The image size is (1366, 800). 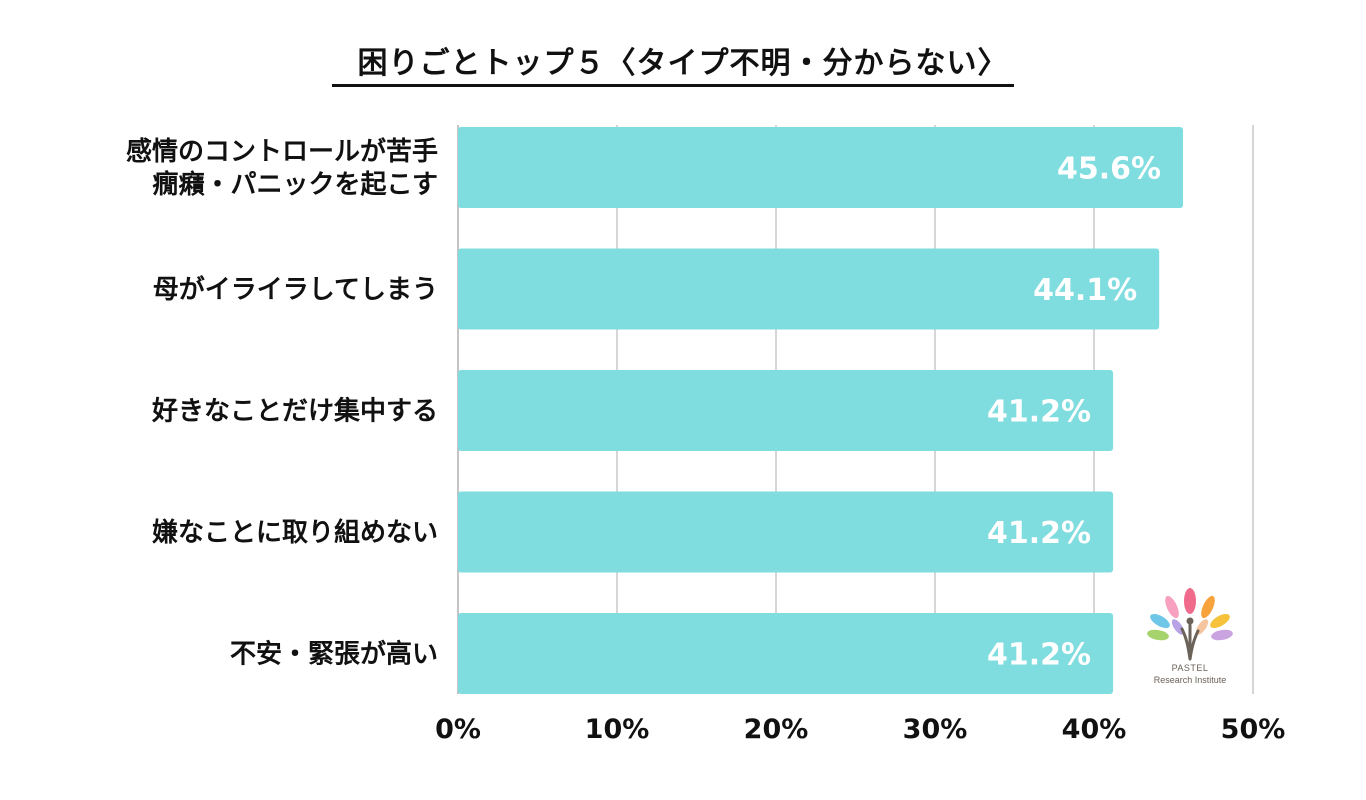 What do you see at coordinates (935, 729) in the screenshot?
I see `x-tick-label-30: 30%` at bounding box center [935, 729].